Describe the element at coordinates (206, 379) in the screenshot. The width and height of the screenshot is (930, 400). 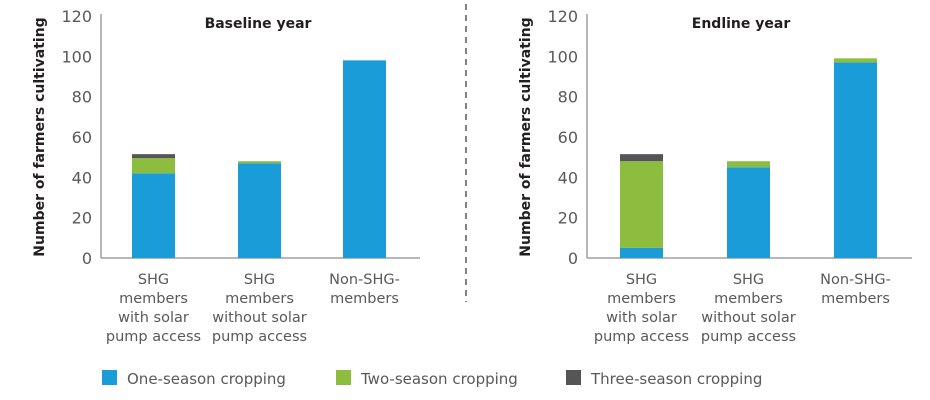
I see `legend-label: One-season cropping` at that location.